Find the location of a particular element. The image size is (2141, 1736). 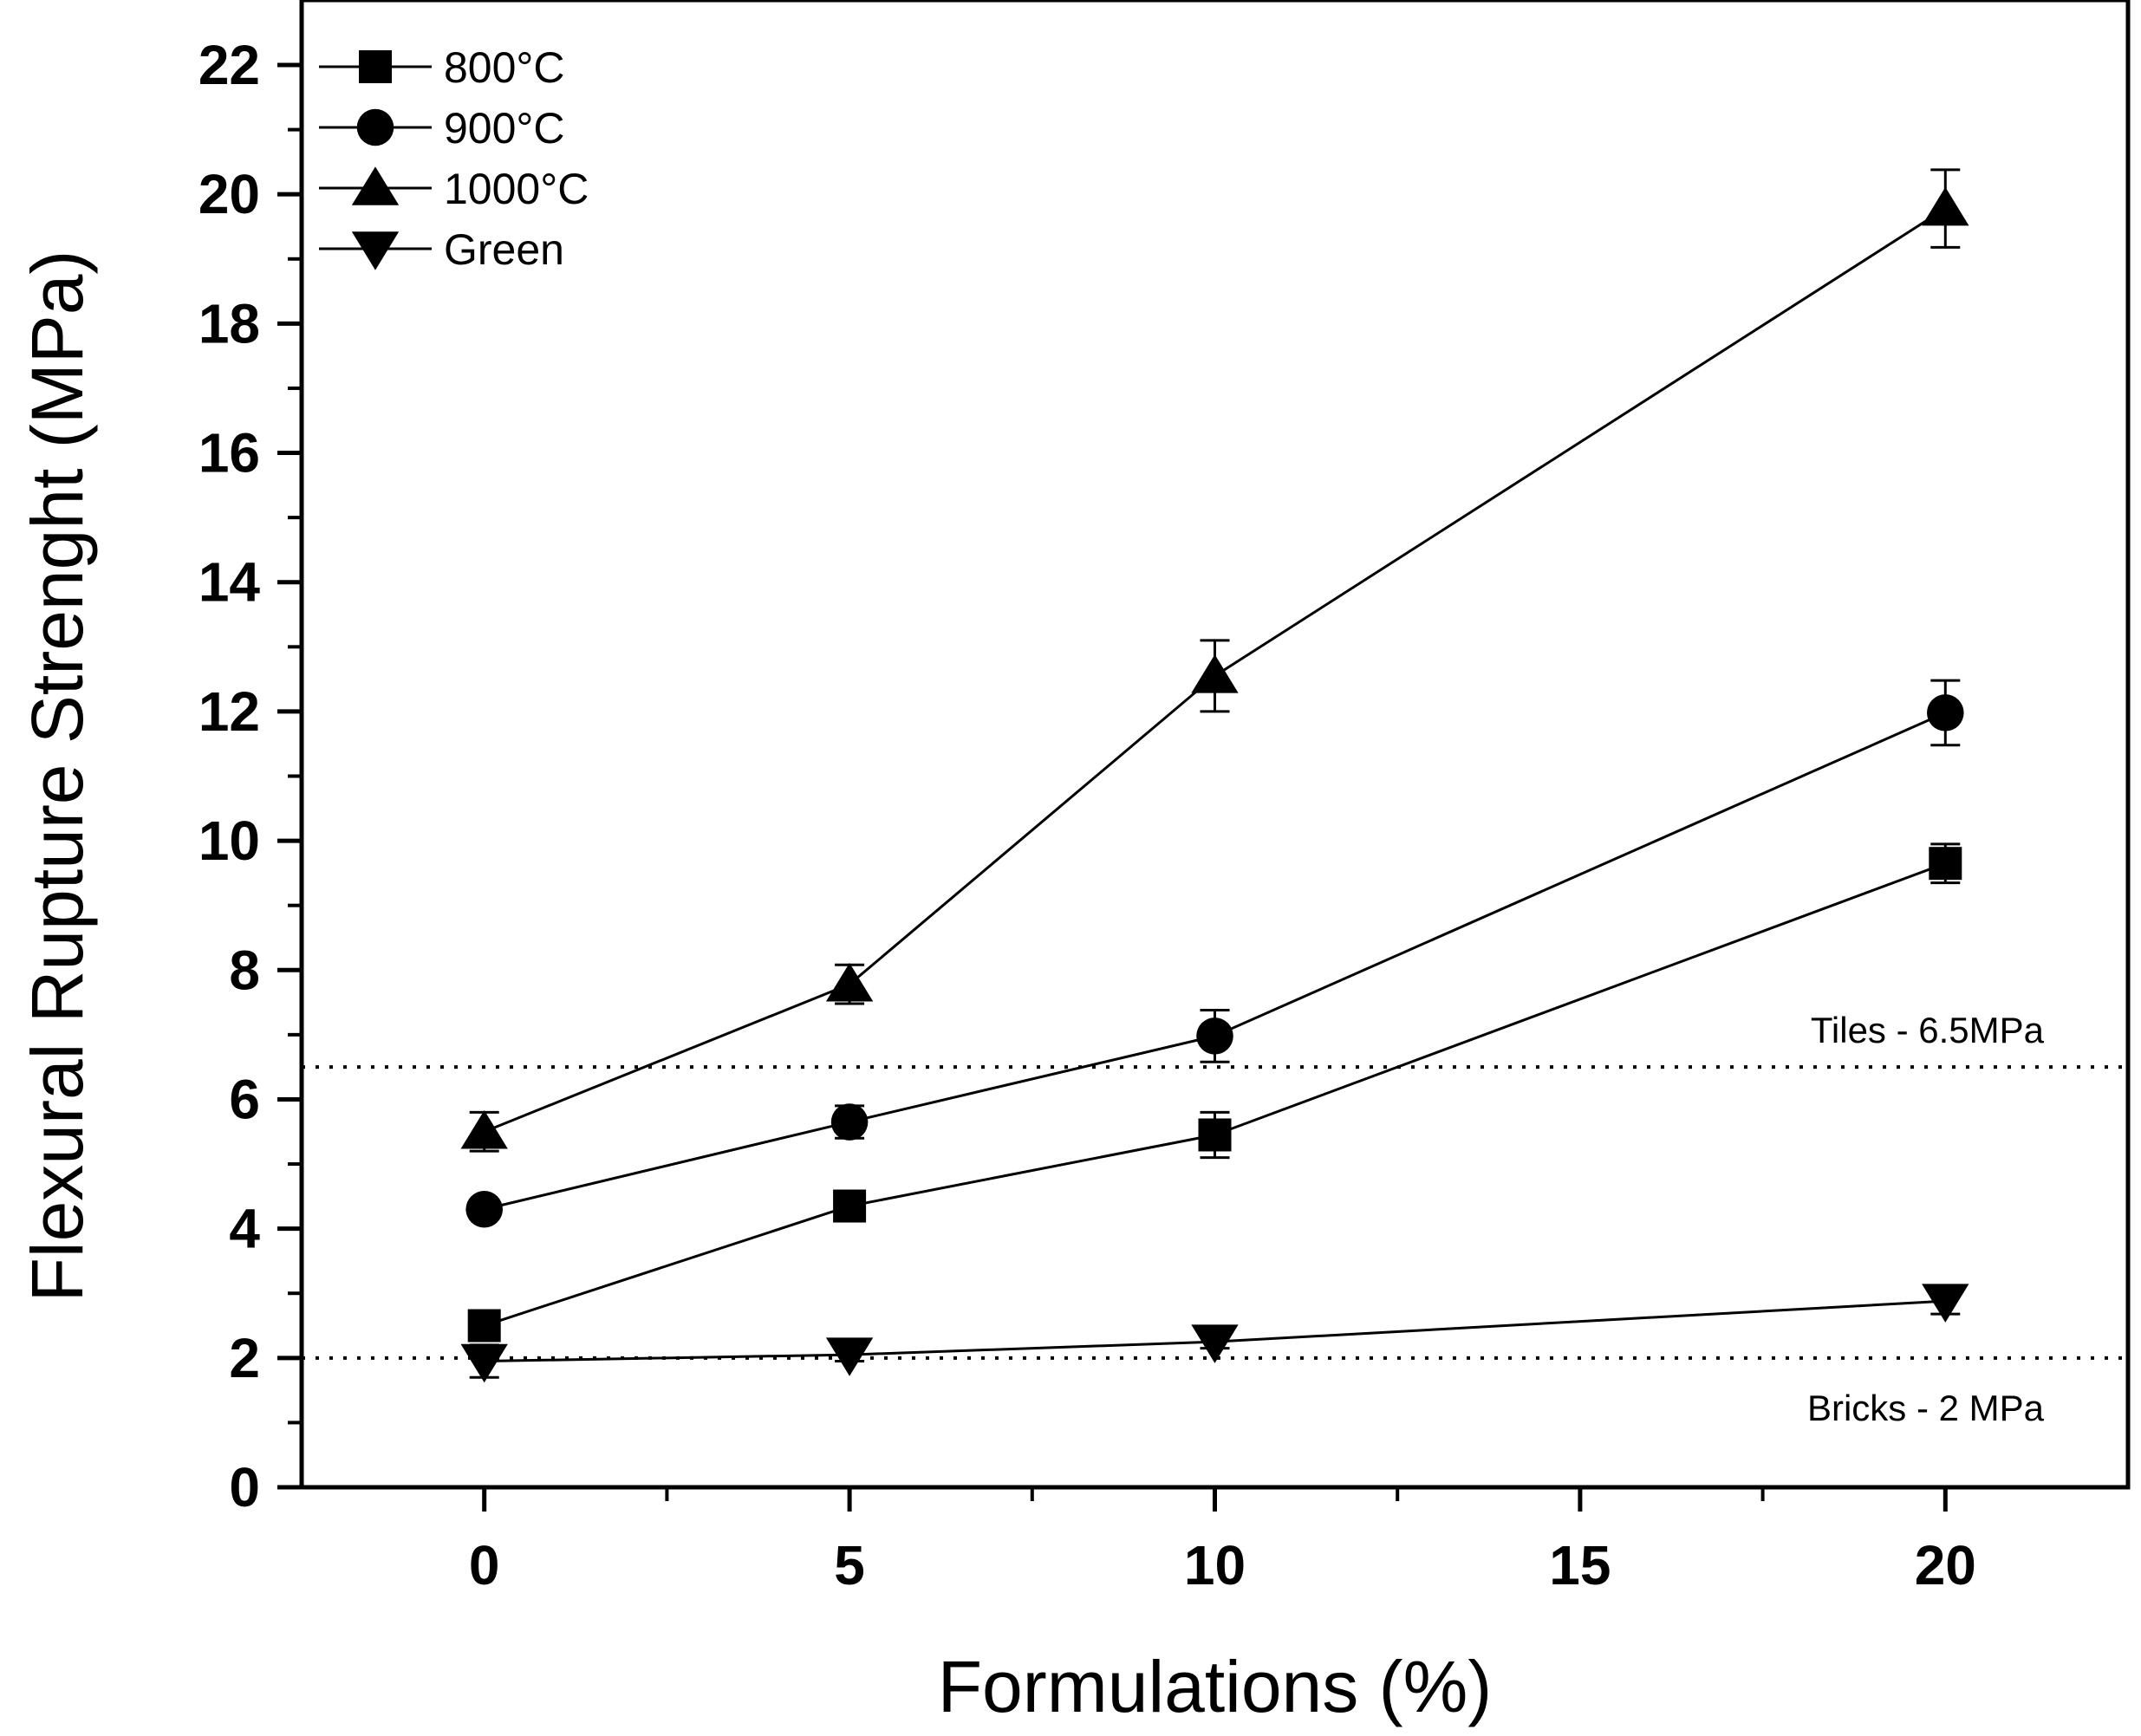

y-tick-label: 22 is located at coordinates (229, 65).